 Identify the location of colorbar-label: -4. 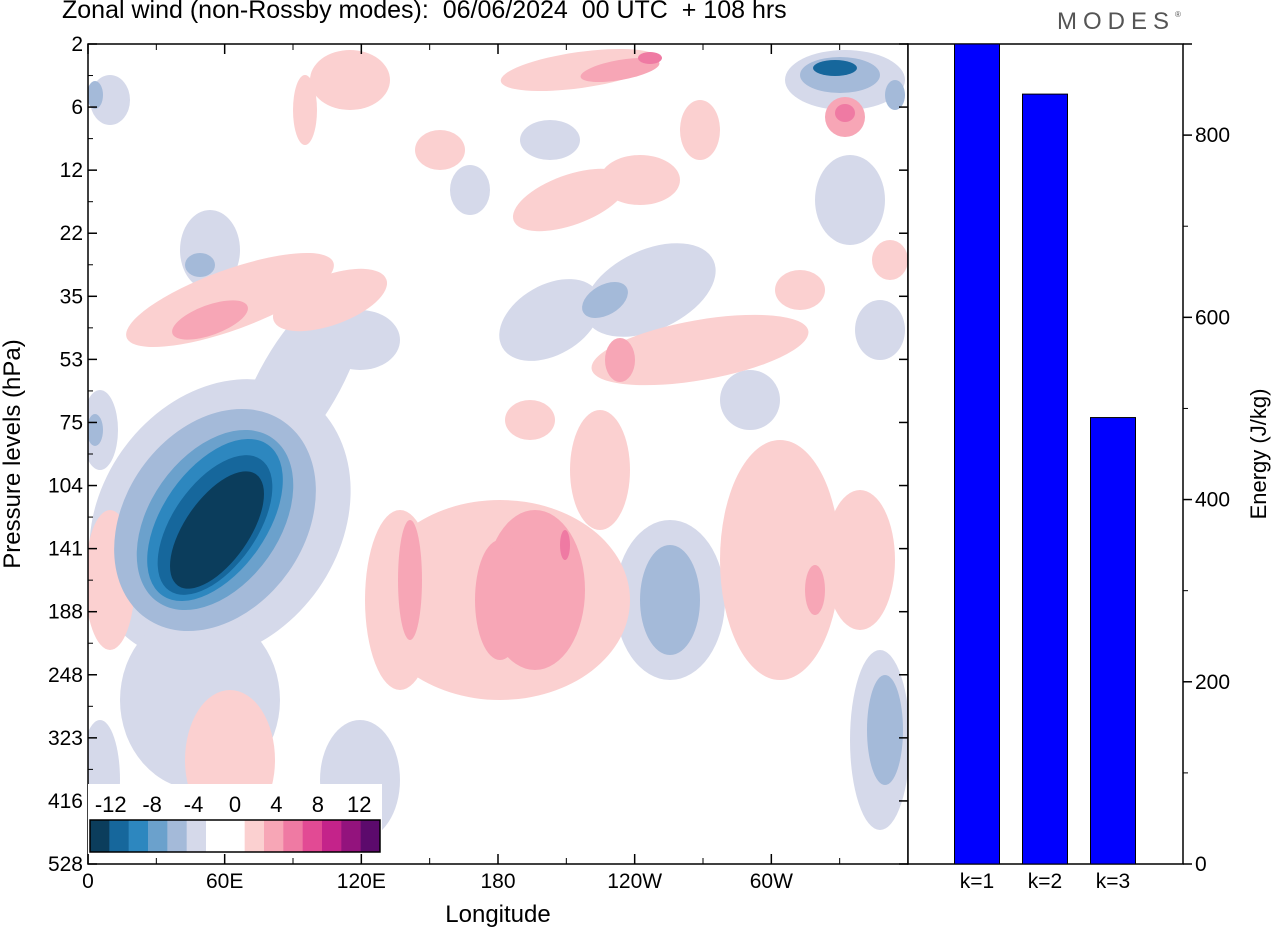
(194, 804).